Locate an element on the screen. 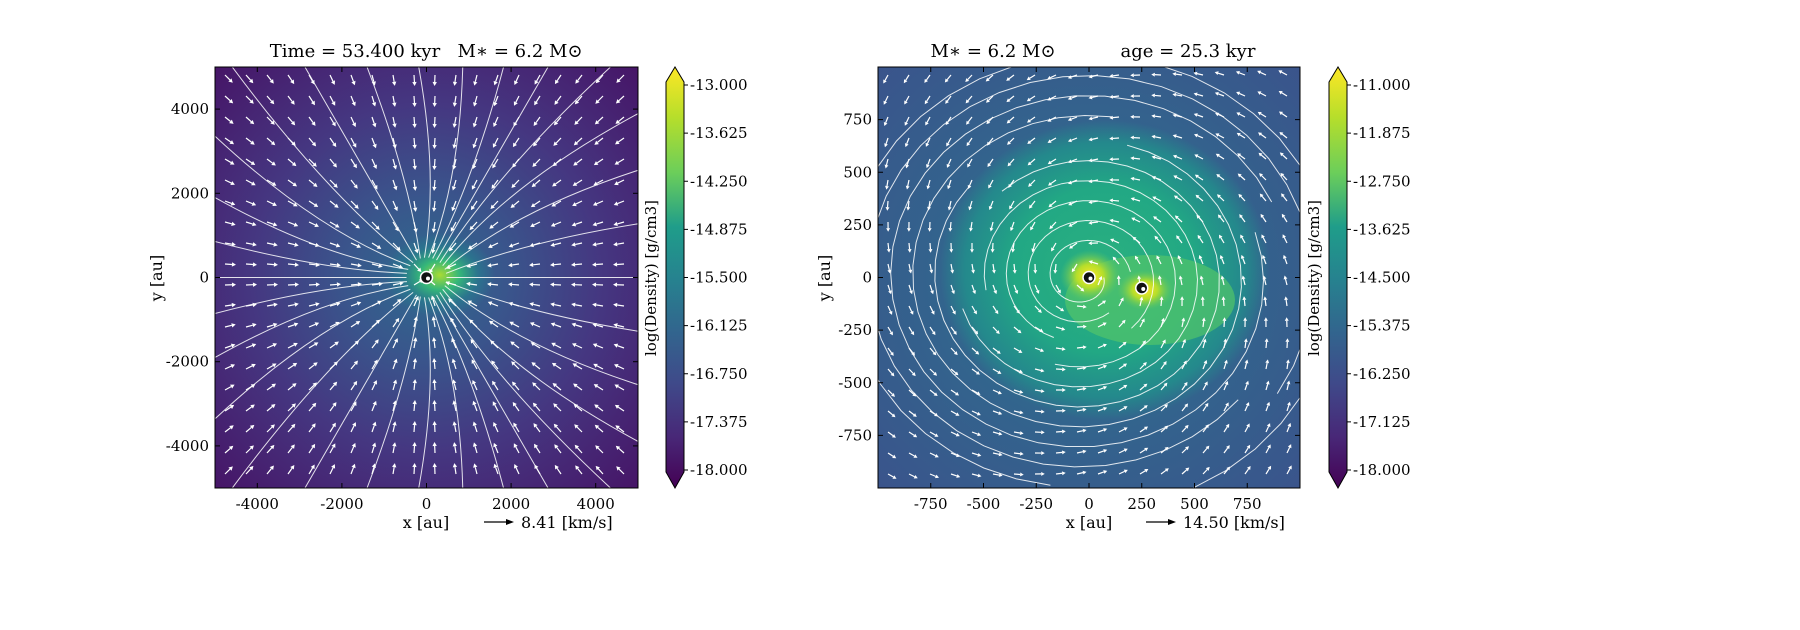  left-title-time: Time = 53.400 kyr is located at coordinates (355, 51).